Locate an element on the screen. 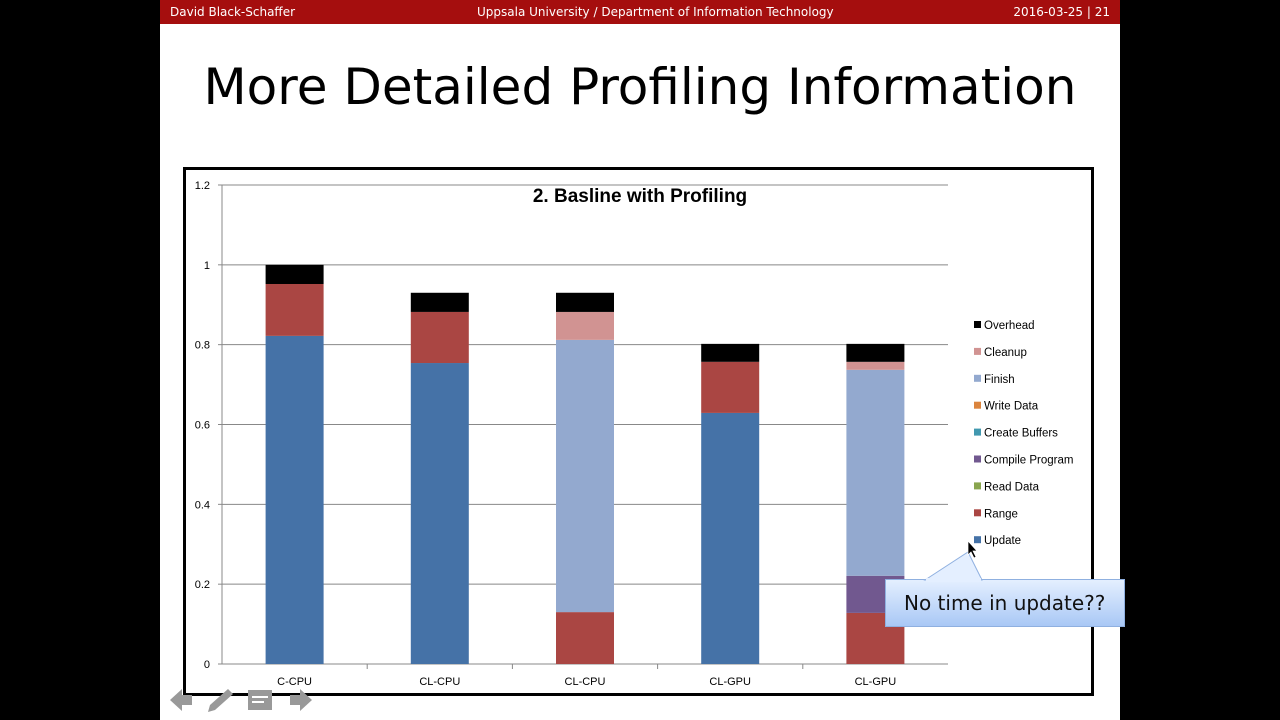  author: David Black-Schaffer is located at coordinates (233, 12).